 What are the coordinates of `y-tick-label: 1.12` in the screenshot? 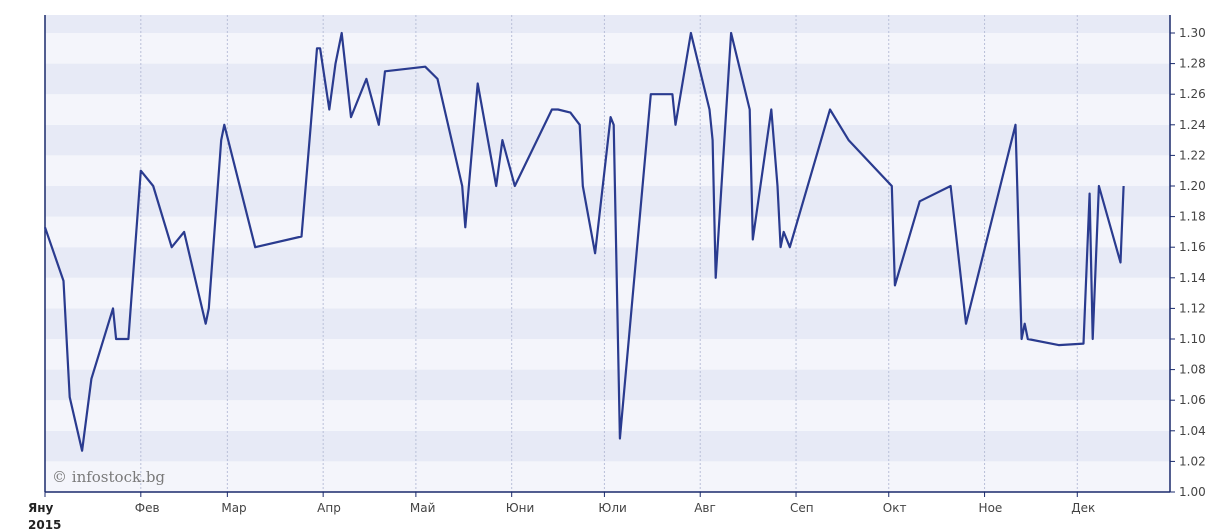 It's located at (1192, 308).